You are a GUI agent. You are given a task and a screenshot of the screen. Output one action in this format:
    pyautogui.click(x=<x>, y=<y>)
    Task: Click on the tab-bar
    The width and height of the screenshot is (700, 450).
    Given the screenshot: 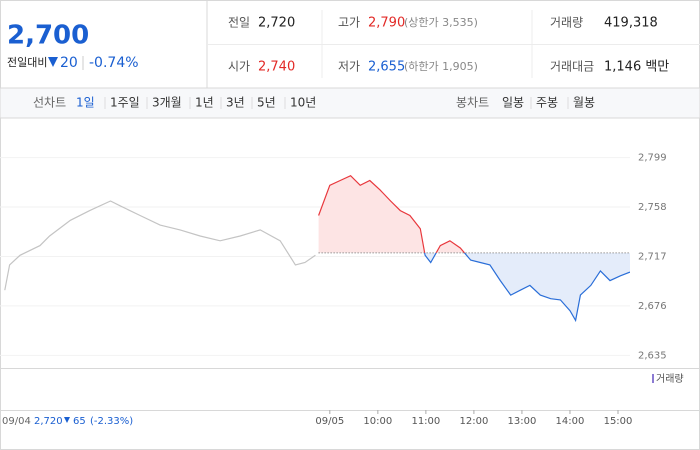 What is the action you would take?
    pyautogui.click(x=350, y=103)
    